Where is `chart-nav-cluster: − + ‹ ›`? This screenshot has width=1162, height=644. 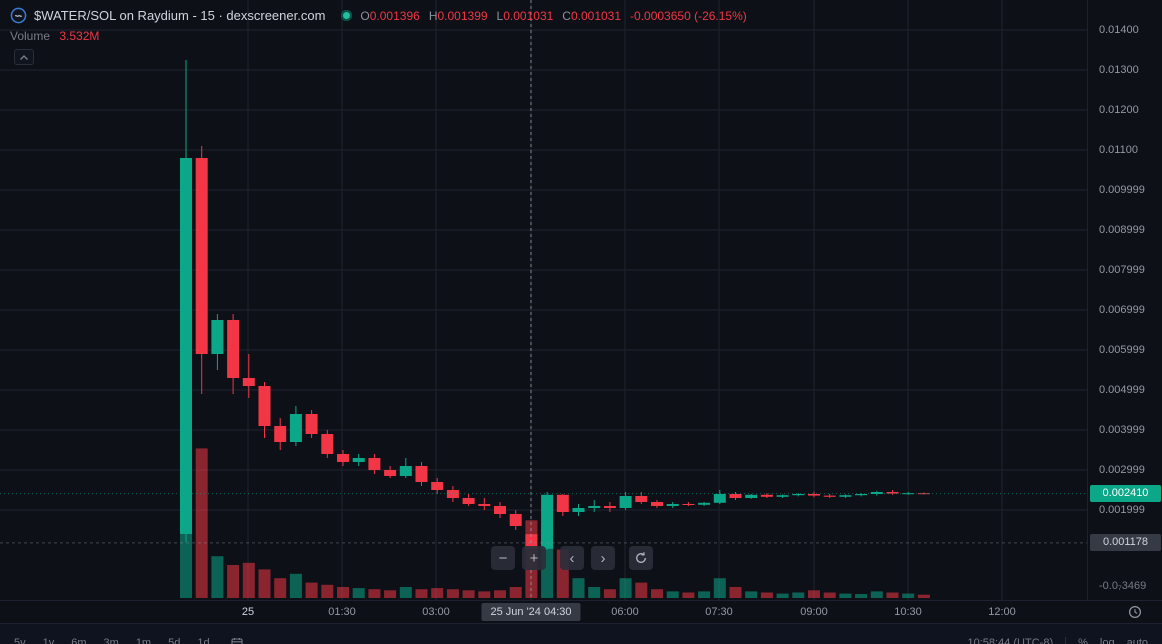 chart-nav-cluster: − + ‹ › is located at coordinates (572, 558).